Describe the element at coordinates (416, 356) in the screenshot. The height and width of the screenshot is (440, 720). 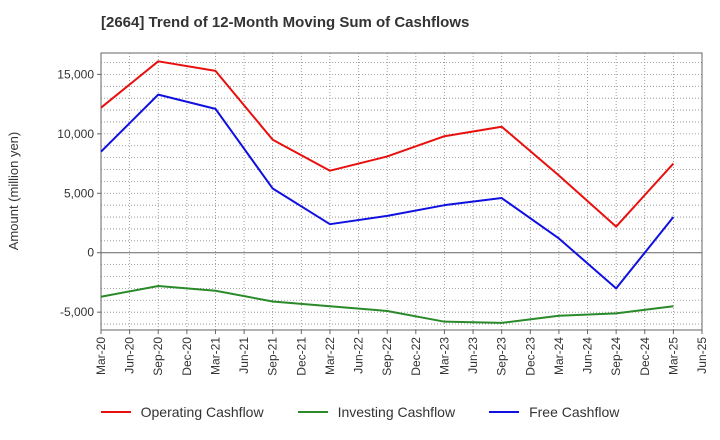
I see `x-tick-label: Dec-22` at that location.